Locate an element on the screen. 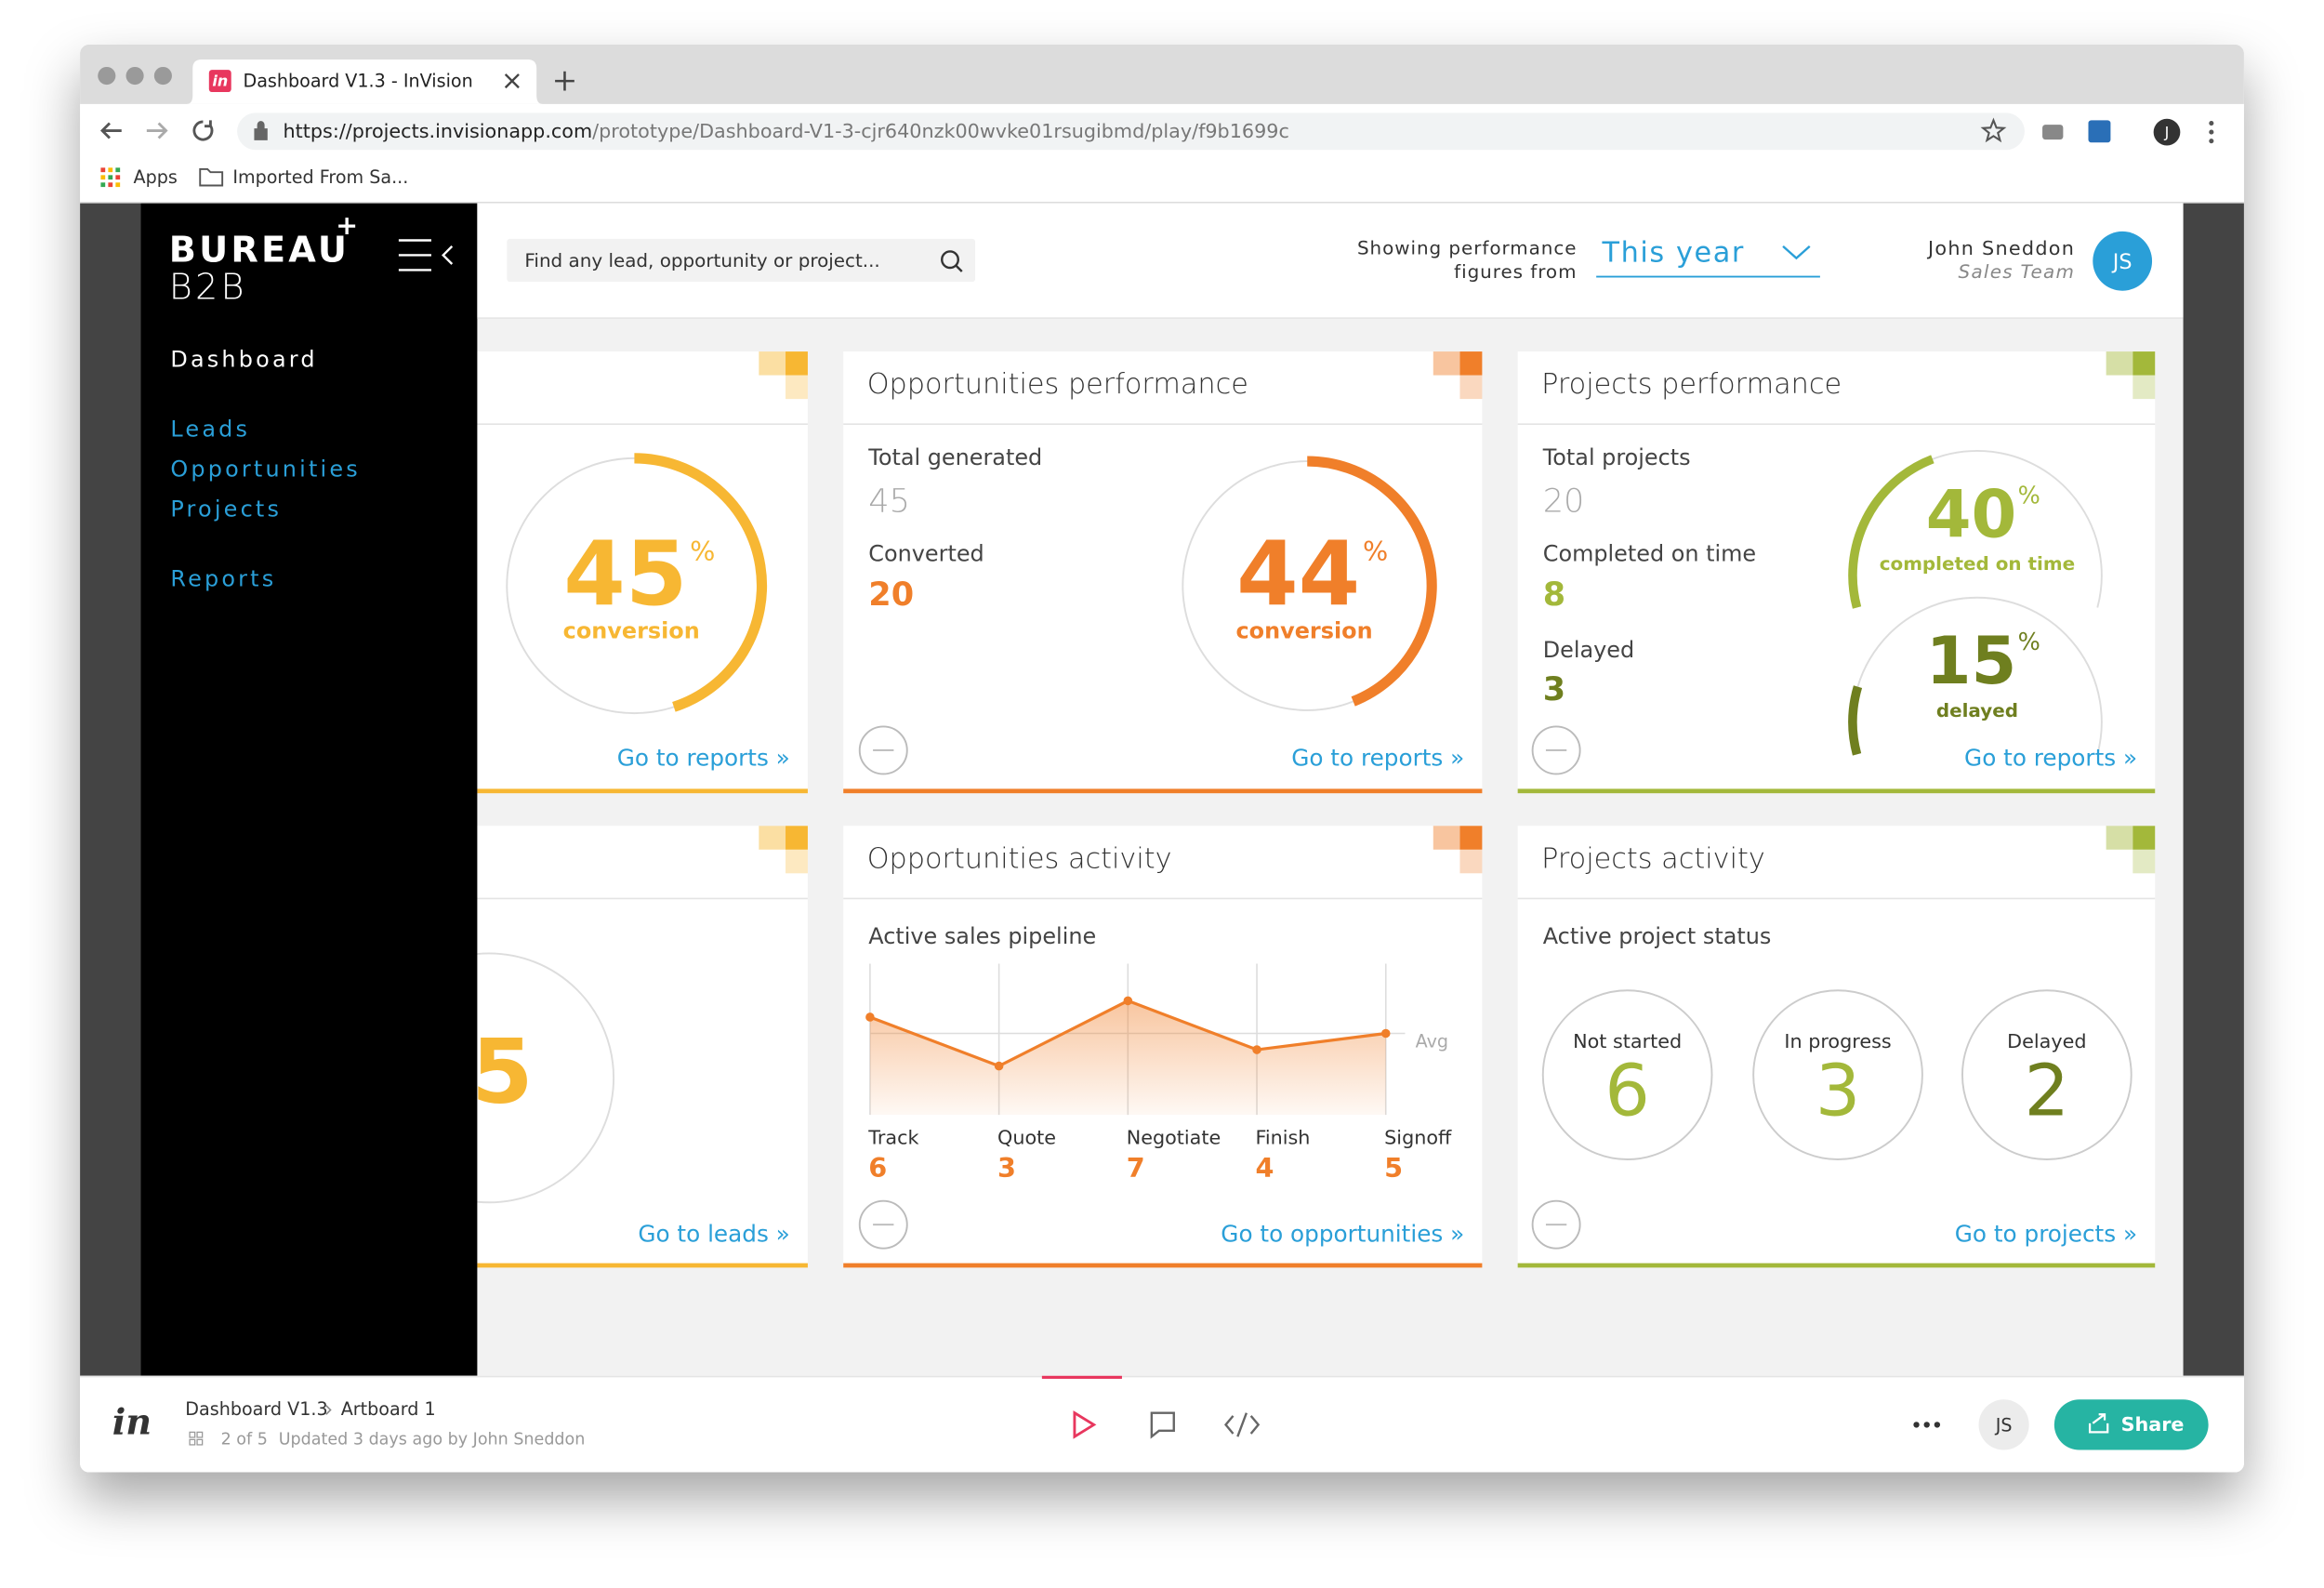 The image size is (2324, 1588). profile-avatar is located at coordinates (2167, 132).